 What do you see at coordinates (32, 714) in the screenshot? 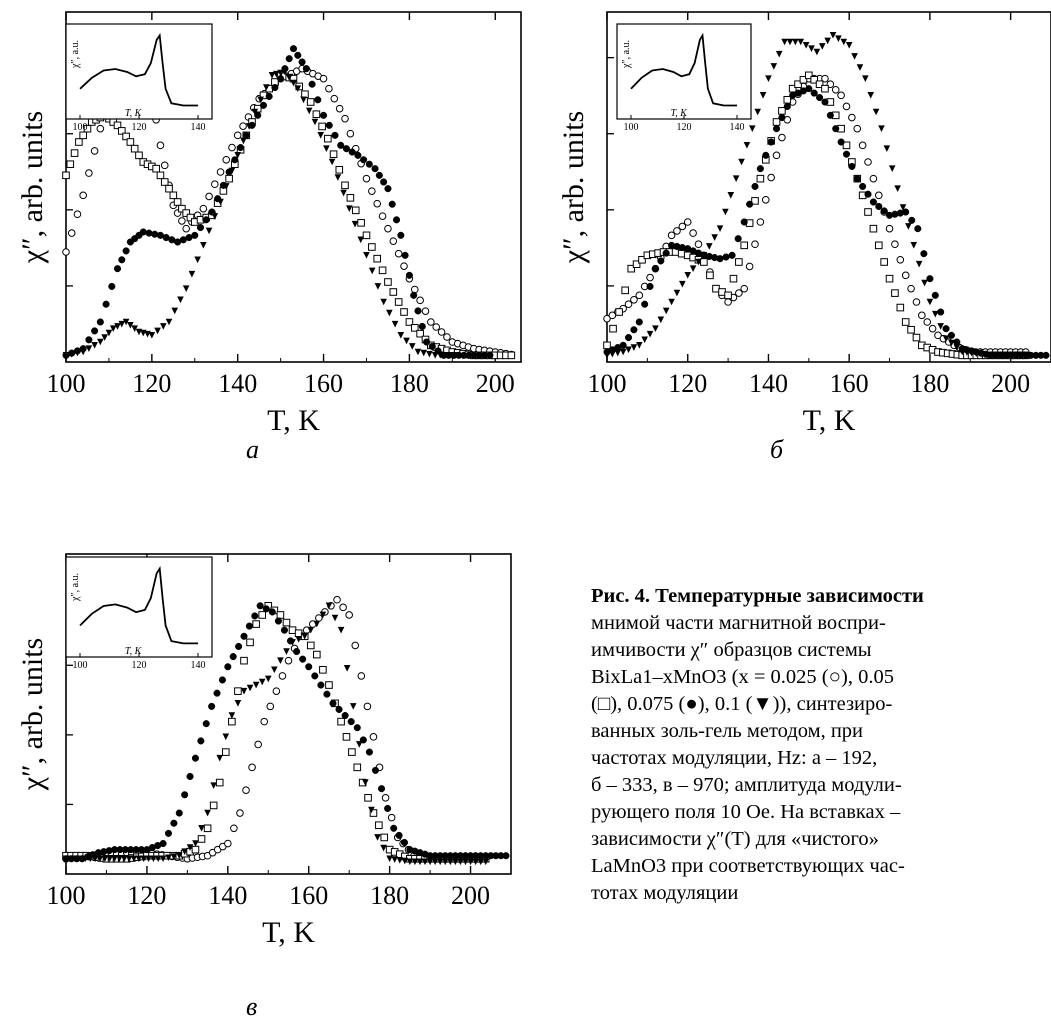
I see `y-axis-label: χ″, arb. units` at bounding box center [32, 714].